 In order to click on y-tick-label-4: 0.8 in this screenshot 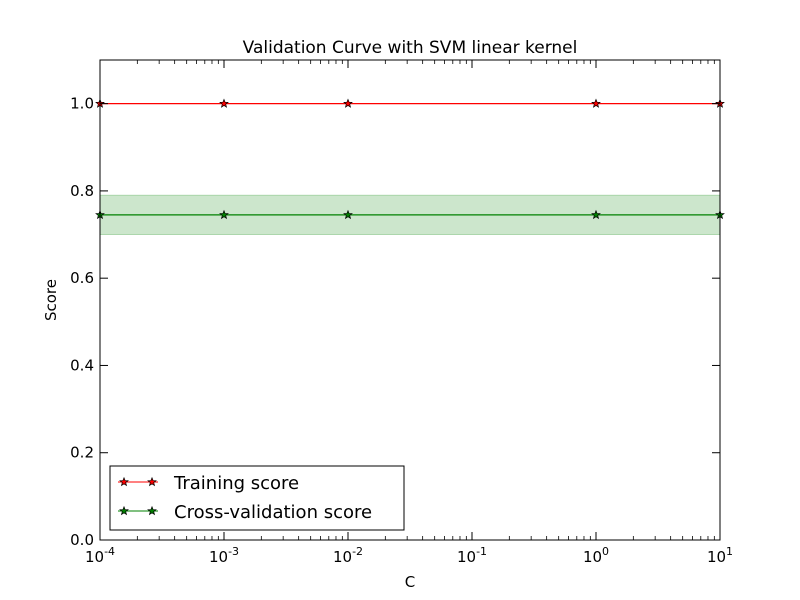, I will do `click(82, 191)`.